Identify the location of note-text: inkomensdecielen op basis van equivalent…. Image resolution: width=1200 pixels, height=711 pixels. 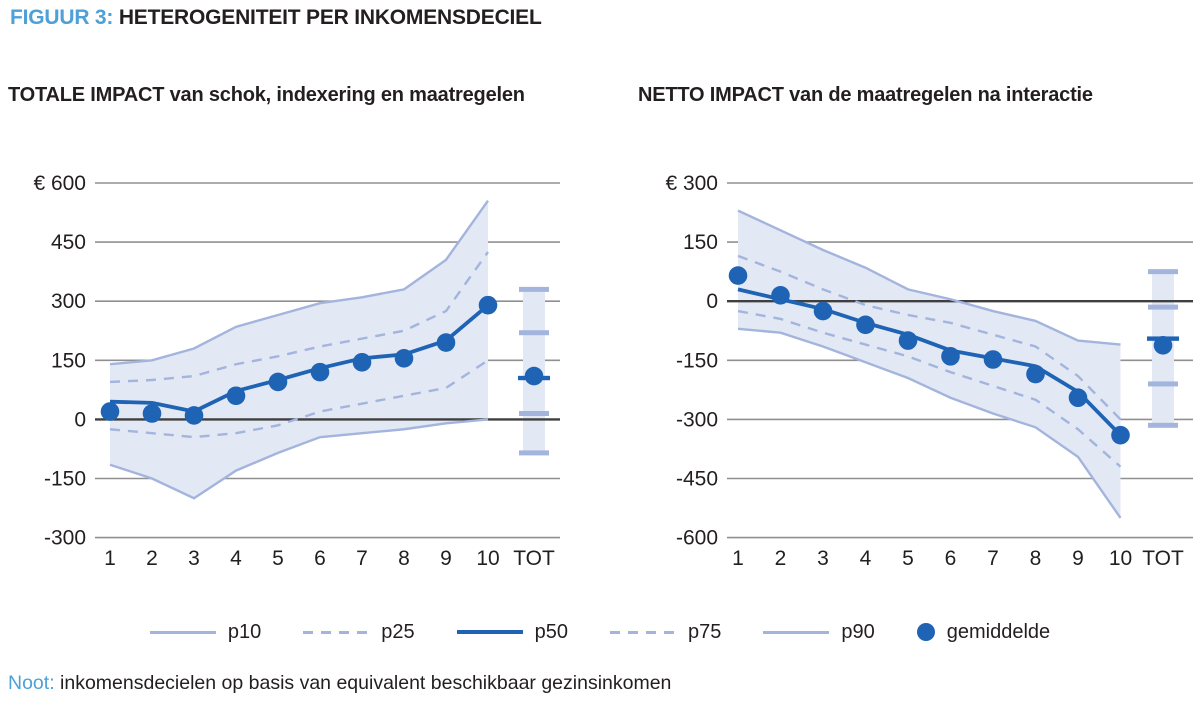
(366, 683).